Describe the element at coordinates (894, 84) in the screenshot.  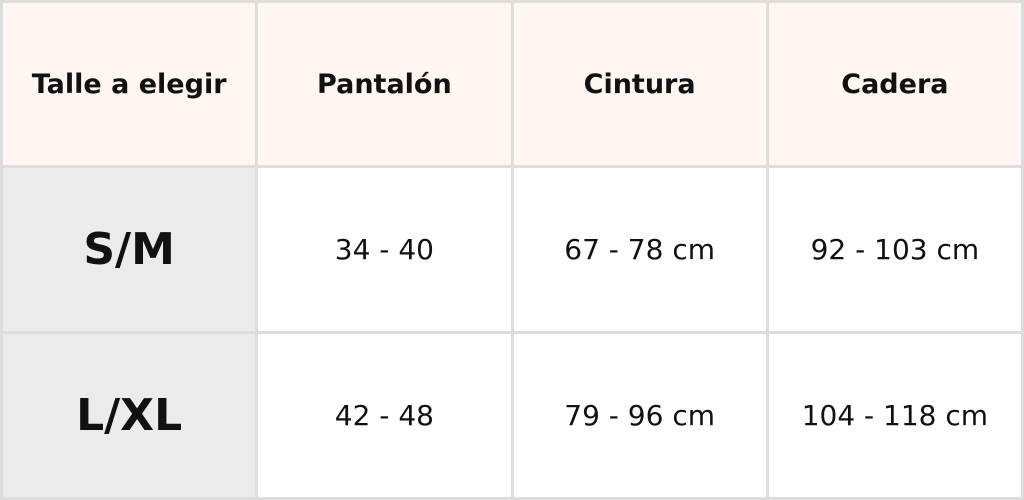
I see `header-cell: Cadera` at that location.